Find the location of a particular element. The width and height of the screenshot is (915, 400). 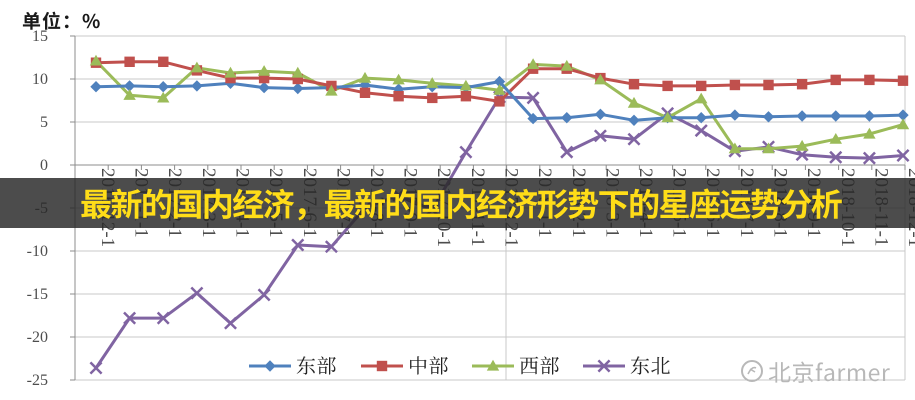

svg-text: -20 is located at coordinates (37, 337).